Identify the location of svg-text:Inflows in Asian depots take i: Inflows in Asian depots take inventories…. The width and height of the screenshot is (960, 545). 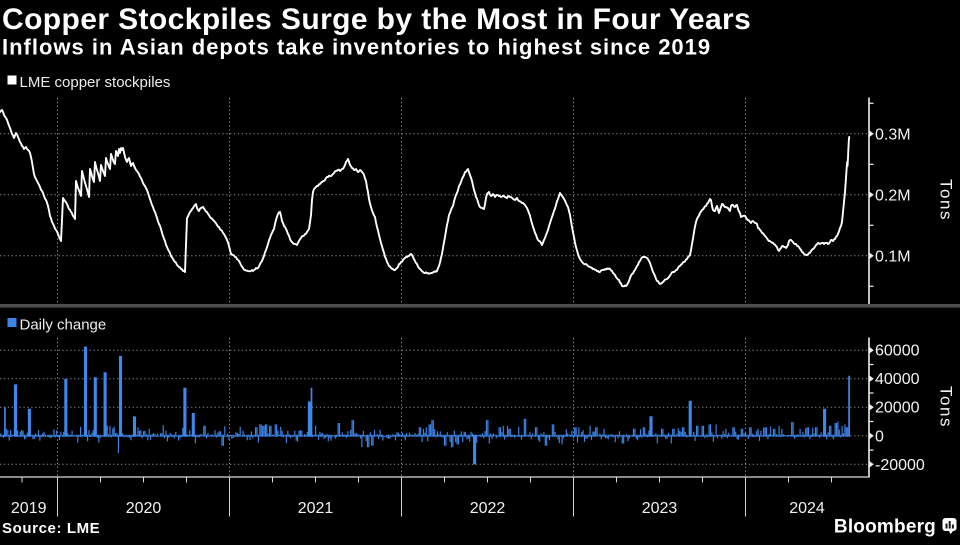
(356, 47).